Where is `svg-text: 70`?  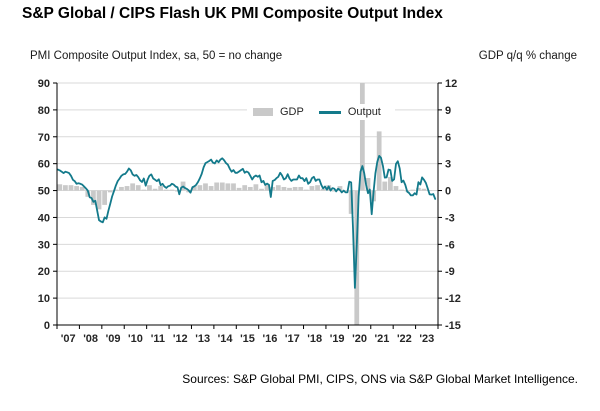 svg-text: 70 is located at coordinates (44, 138).